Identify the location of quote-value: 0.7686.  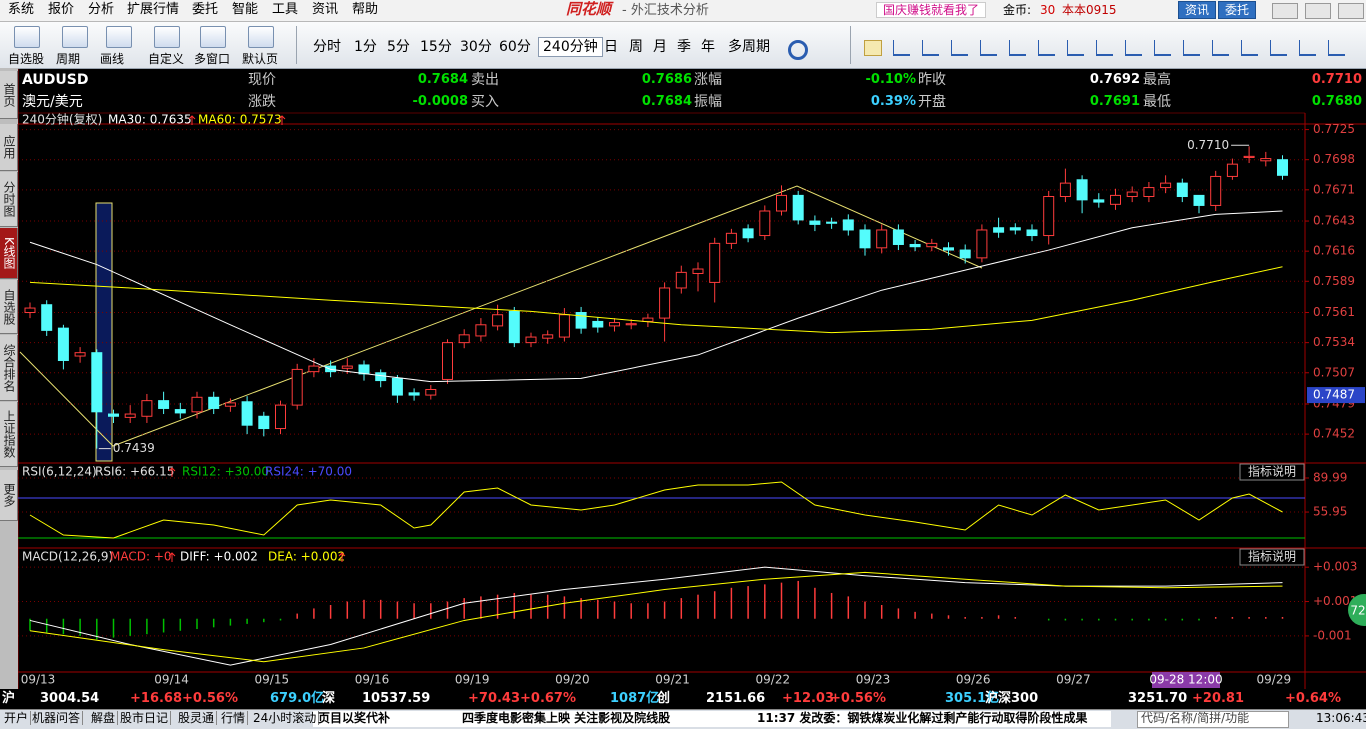
(666, 79).